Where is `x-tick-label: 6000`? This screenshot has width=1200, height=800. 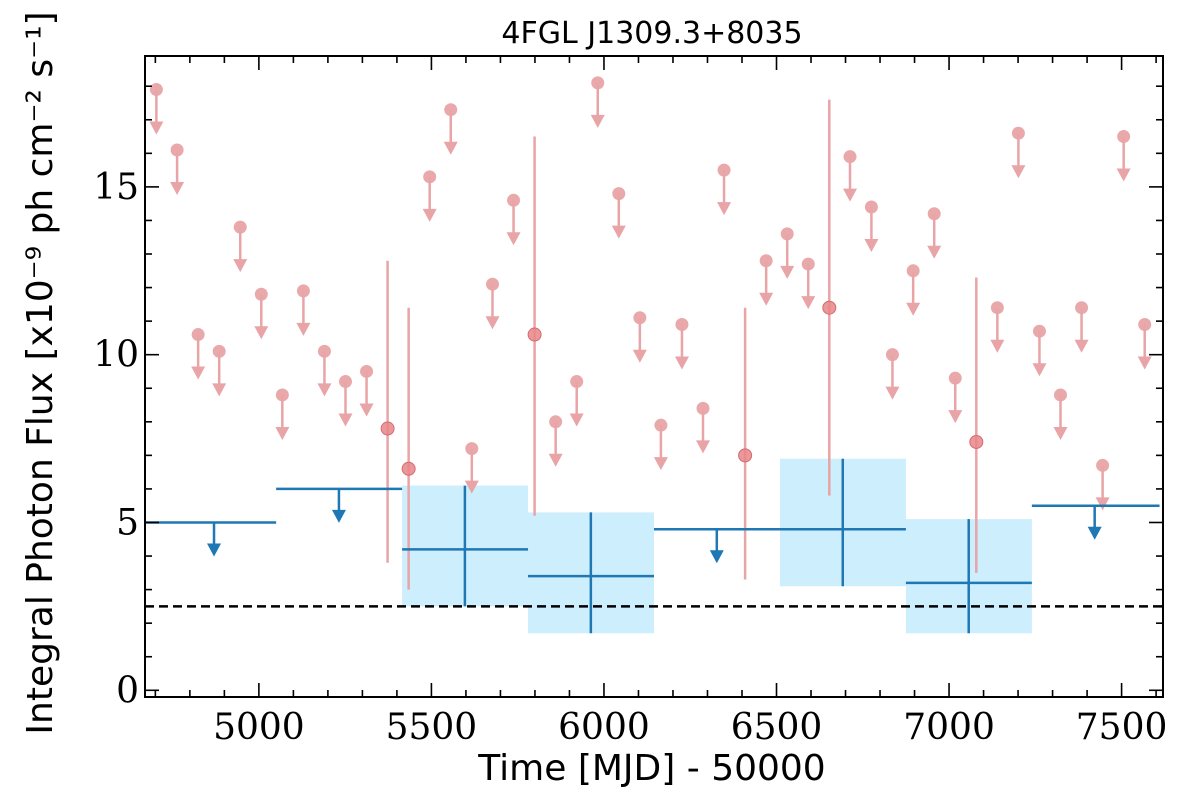 x-tick-label: 6000 is located at coordinates (604, 727).